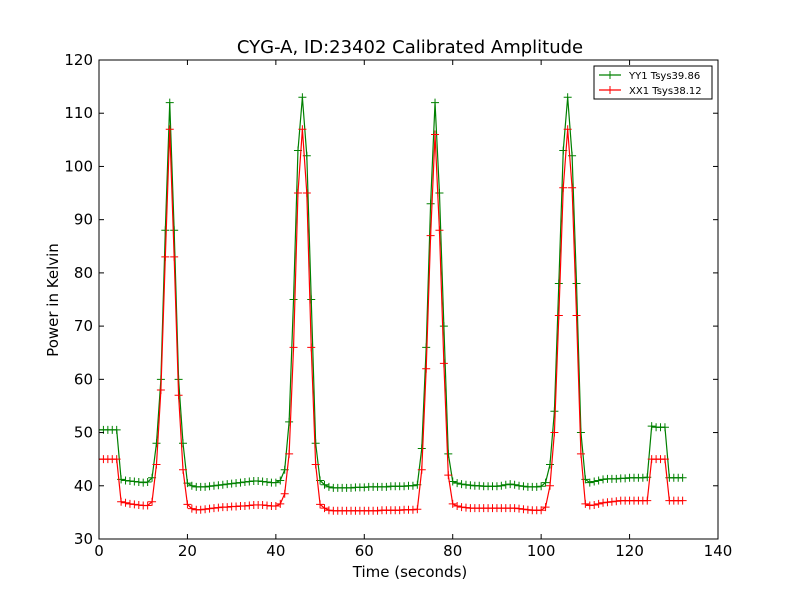 The height and width of the screenshot is (600, 800). What do you see at coordinates (83, 220) in the screenshot?
I see `y-tick-label: 90` at bounding box center [83, 220].